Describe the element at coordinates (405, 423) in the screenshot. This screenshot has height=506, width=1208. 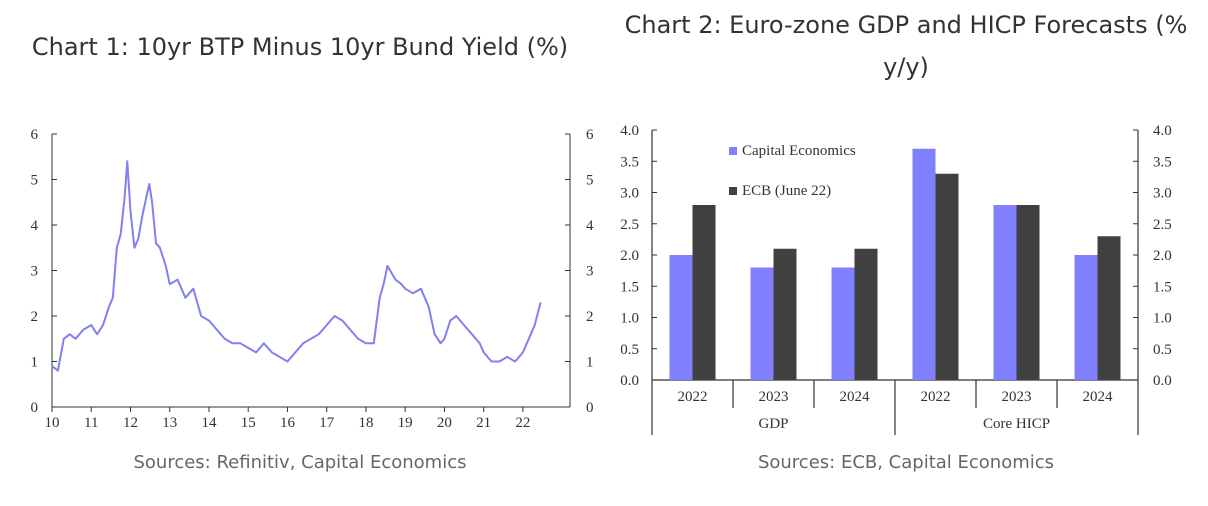
I see `chart-1-x-tick-label: 19` at that location.